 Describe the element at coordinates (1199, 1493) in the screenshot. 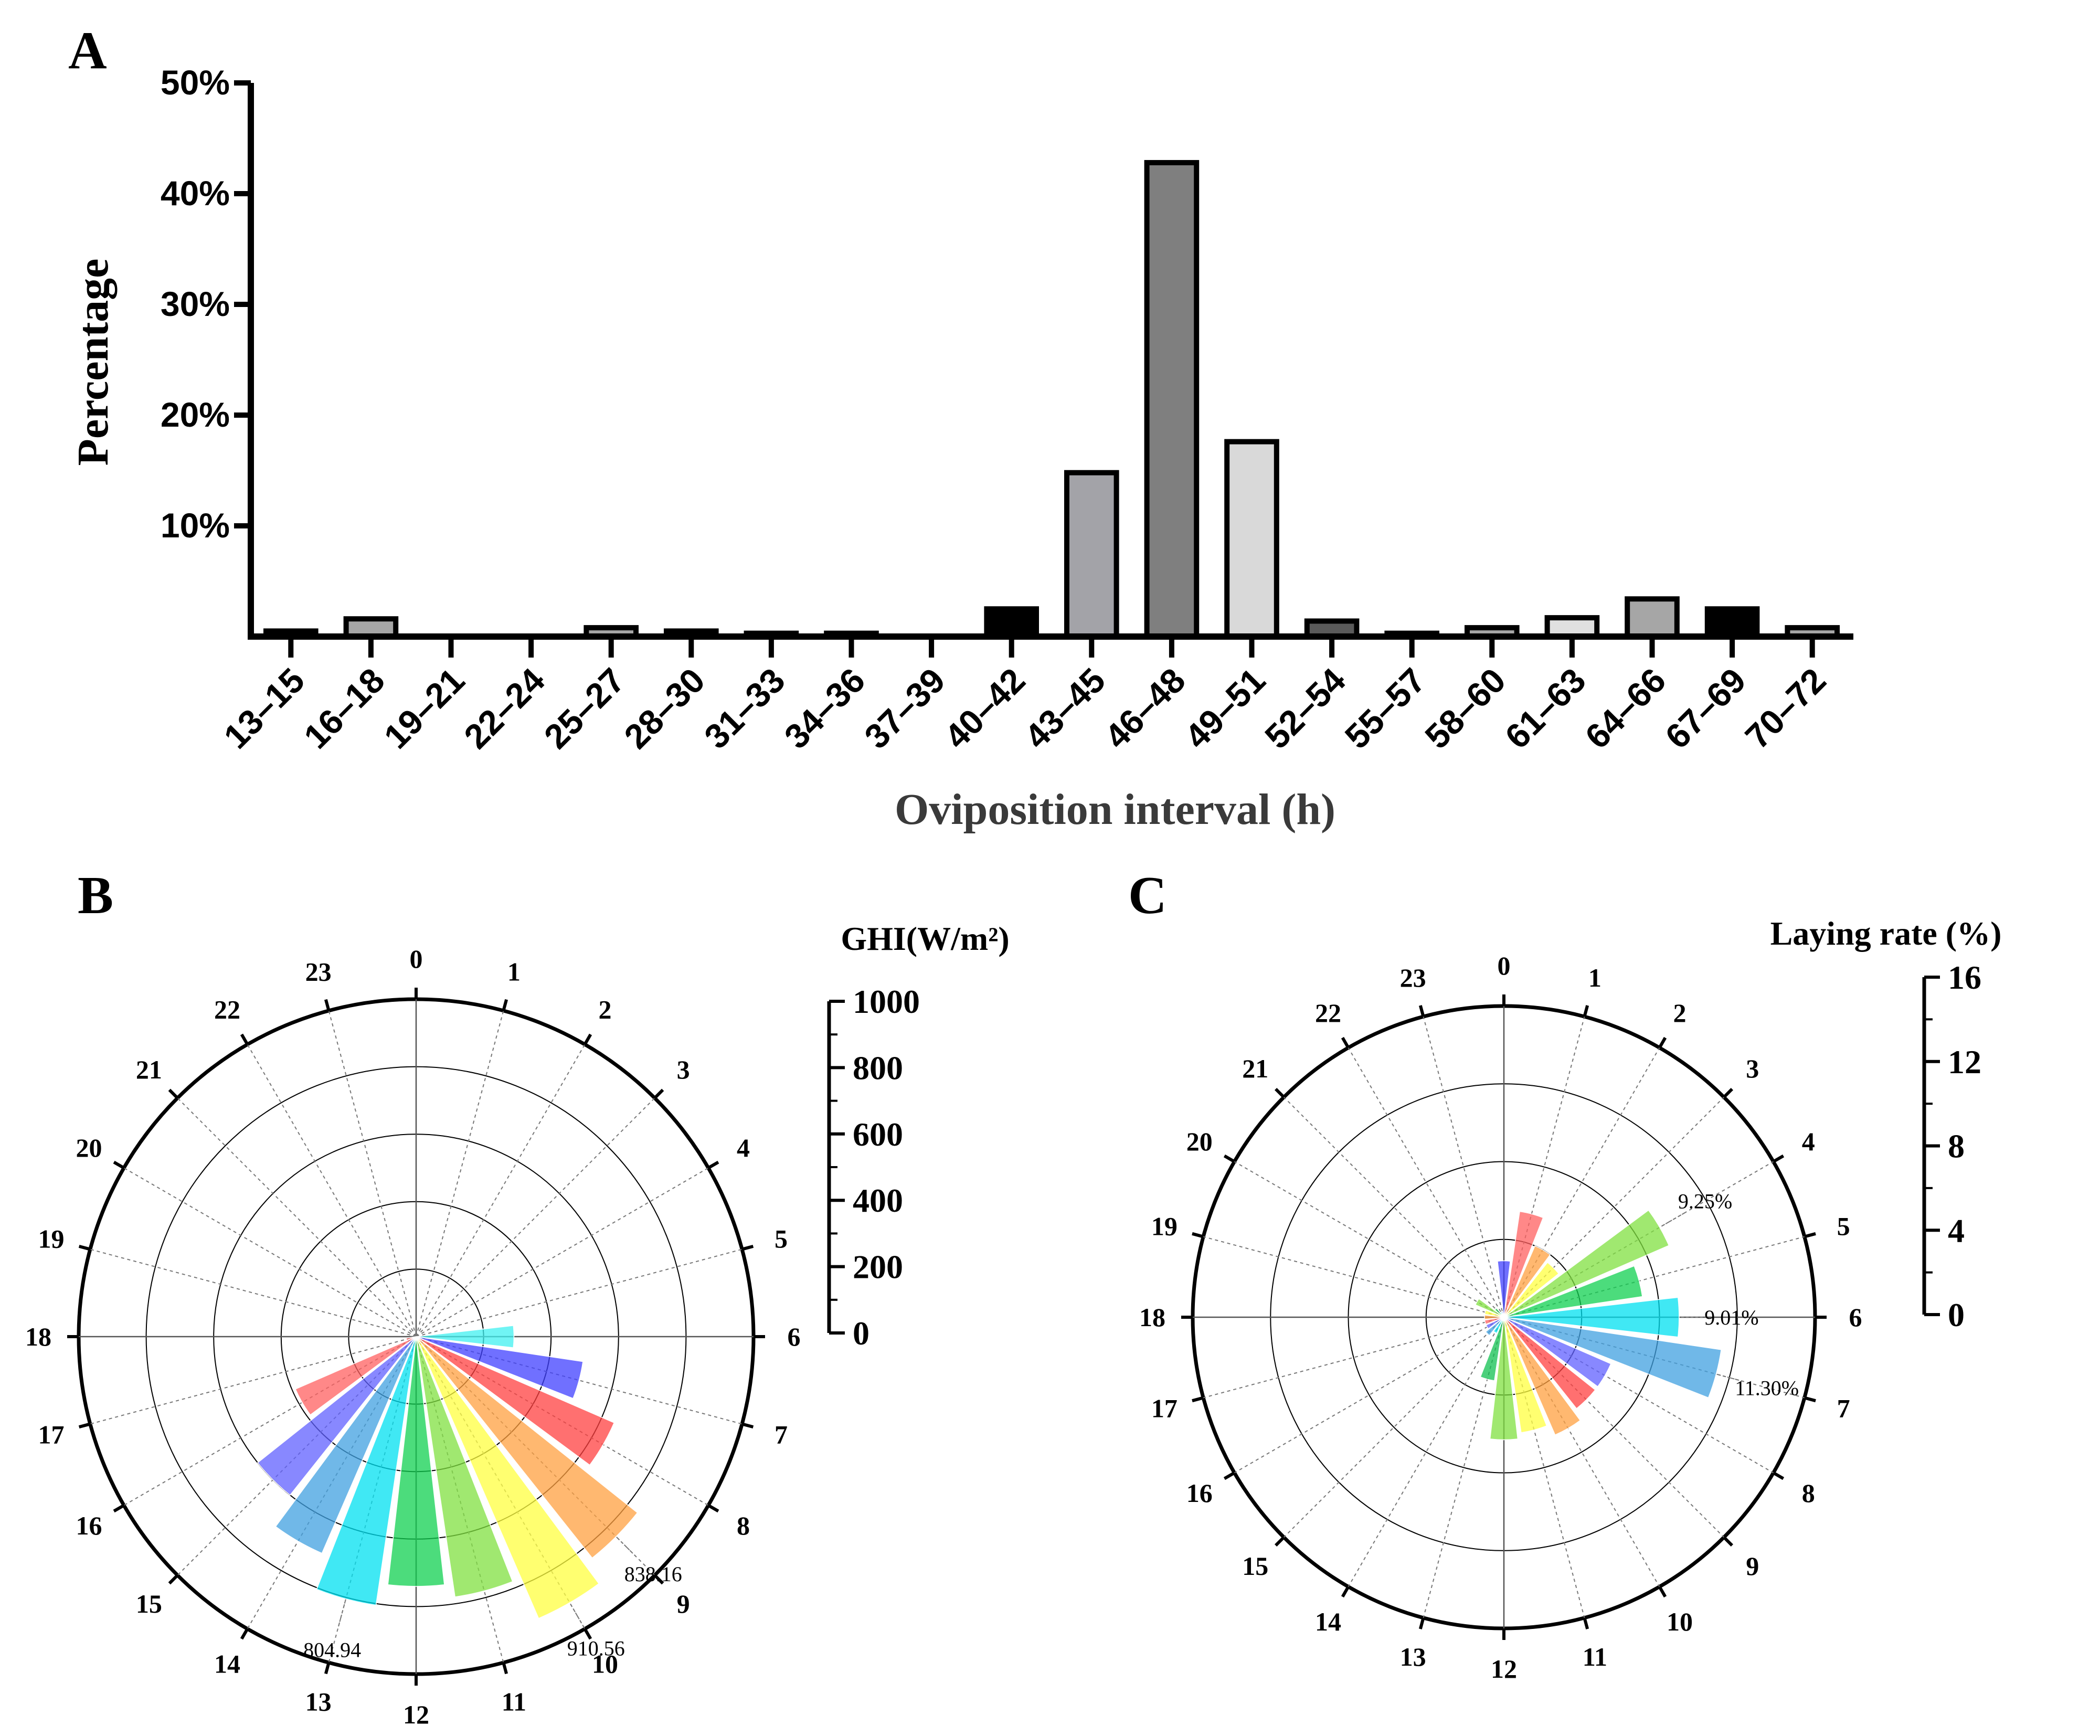

I see `hour-tick-label: 16` at that location.